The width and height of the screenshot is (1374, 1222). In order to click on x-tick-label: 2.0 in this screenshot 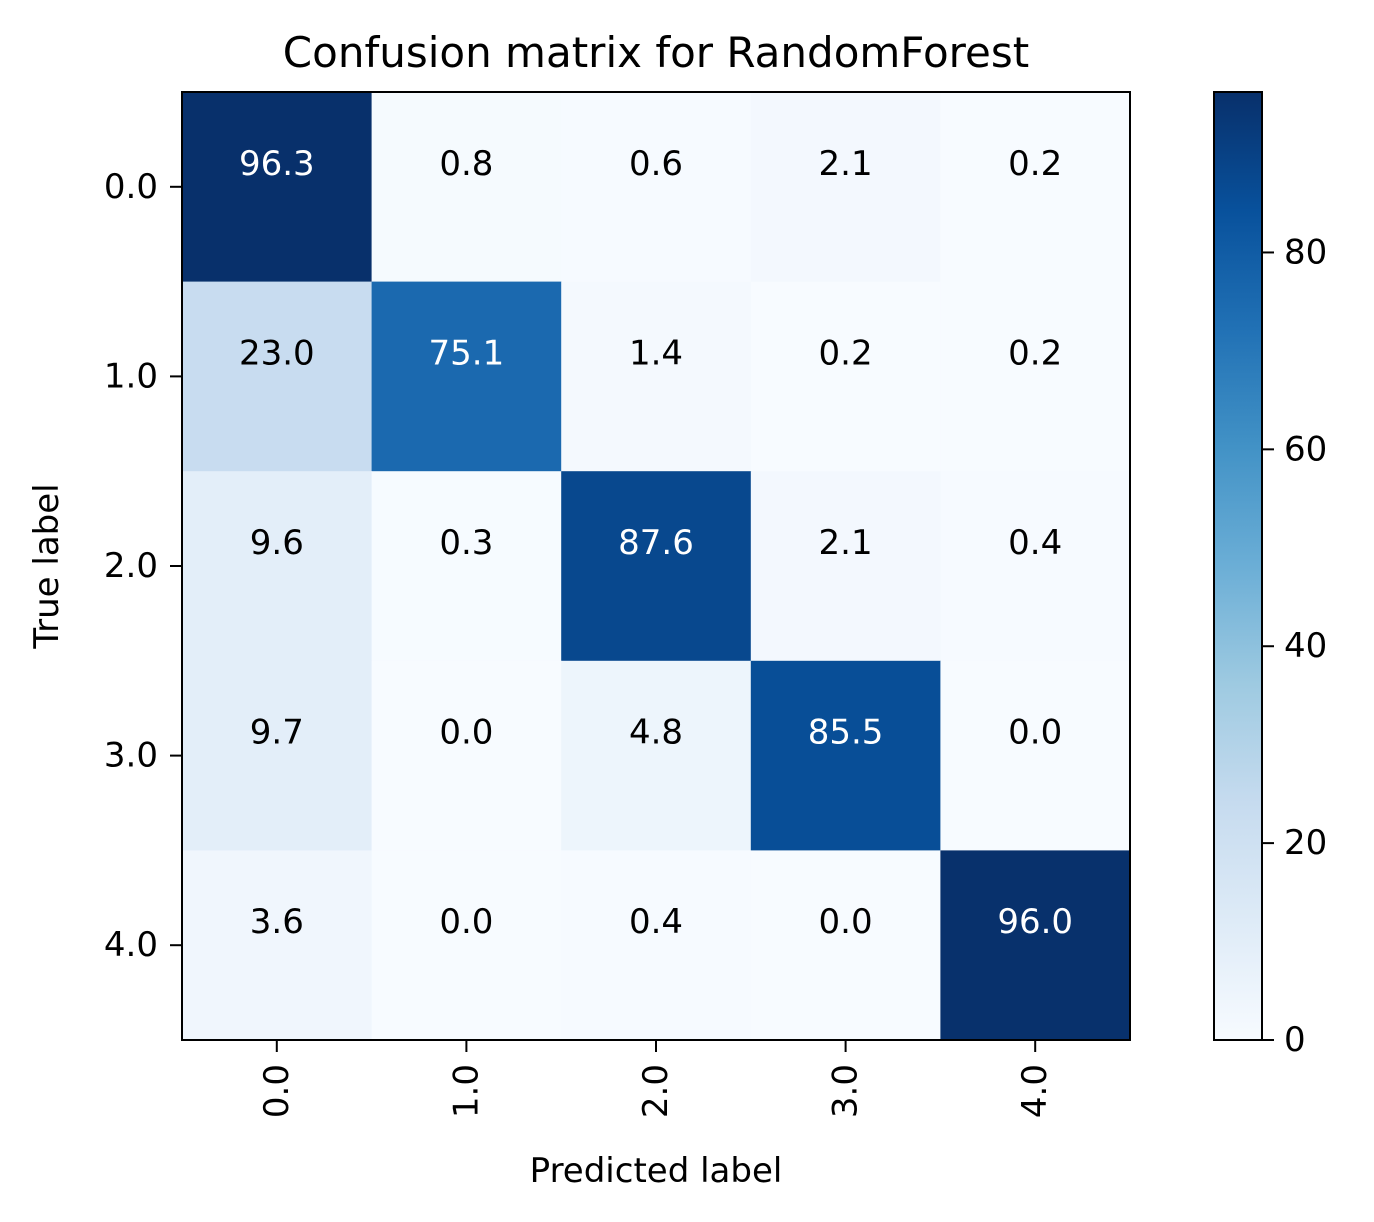, I will do `click(656, 1091)`.